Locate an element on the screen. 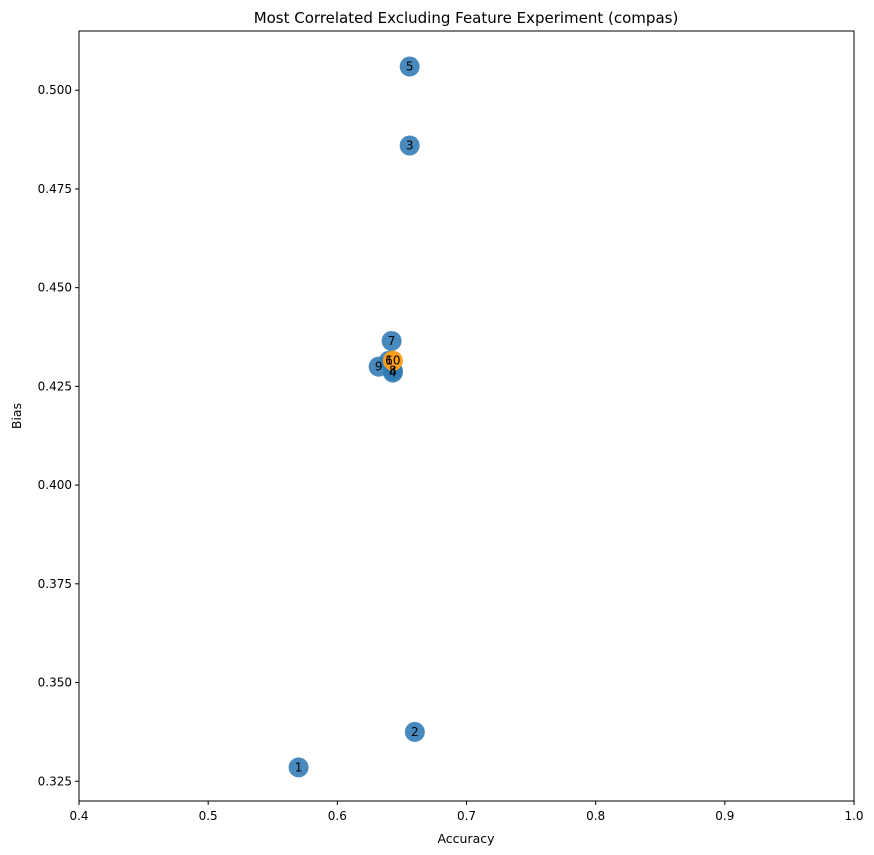  x-tick-label: 0.5 is located at coordinates (208, 816).